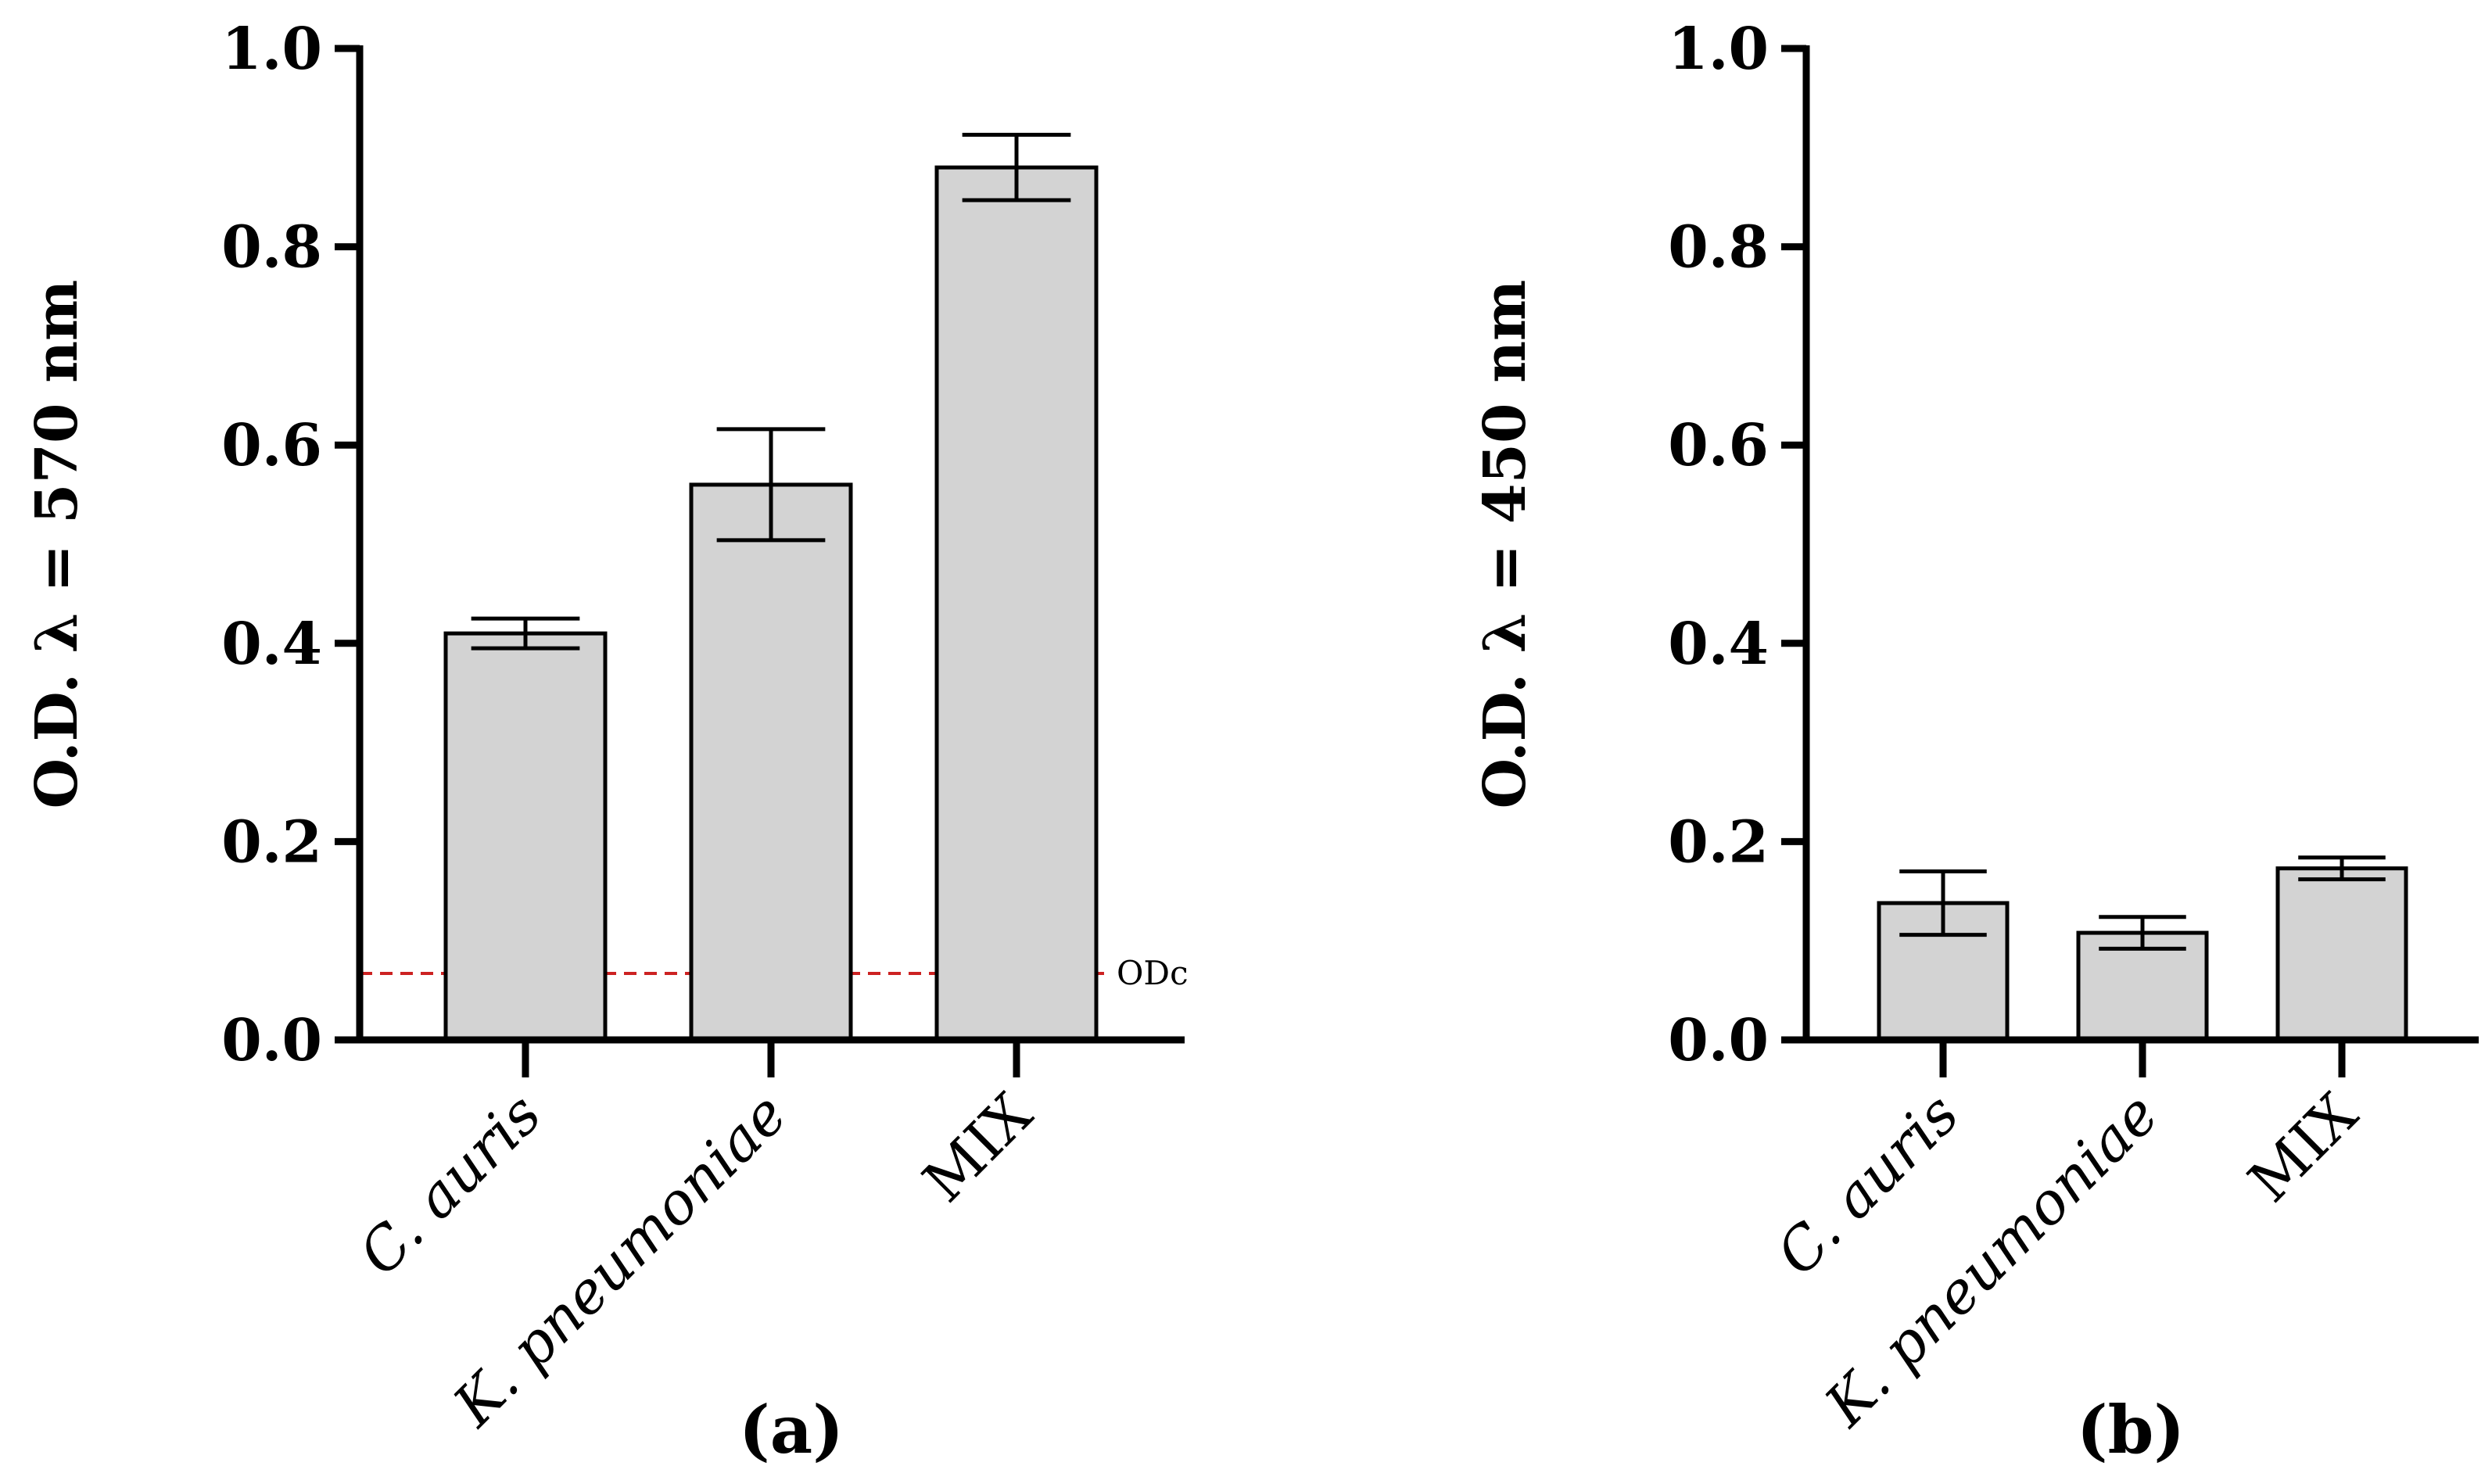  I want to click on y-tick-label-a-5: 1.0, so click(271, 49).